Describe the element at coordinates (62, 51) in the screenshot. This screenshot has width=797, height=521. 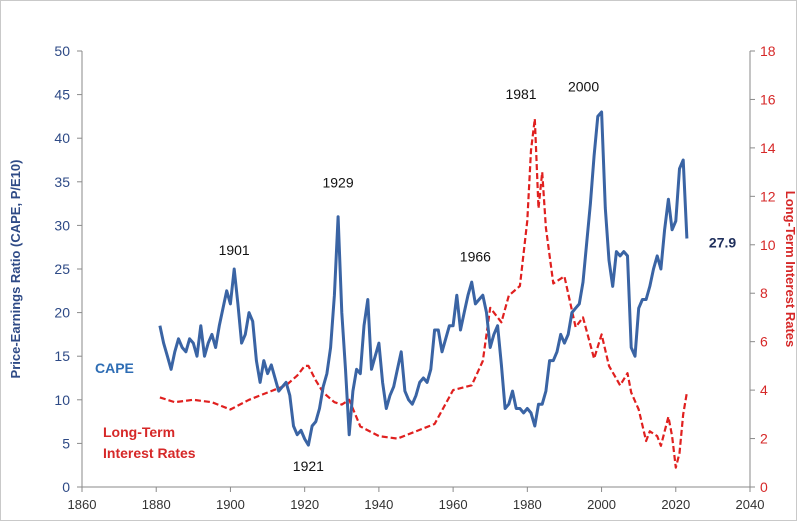
I see `y-left-tick-label: 50` at that location.